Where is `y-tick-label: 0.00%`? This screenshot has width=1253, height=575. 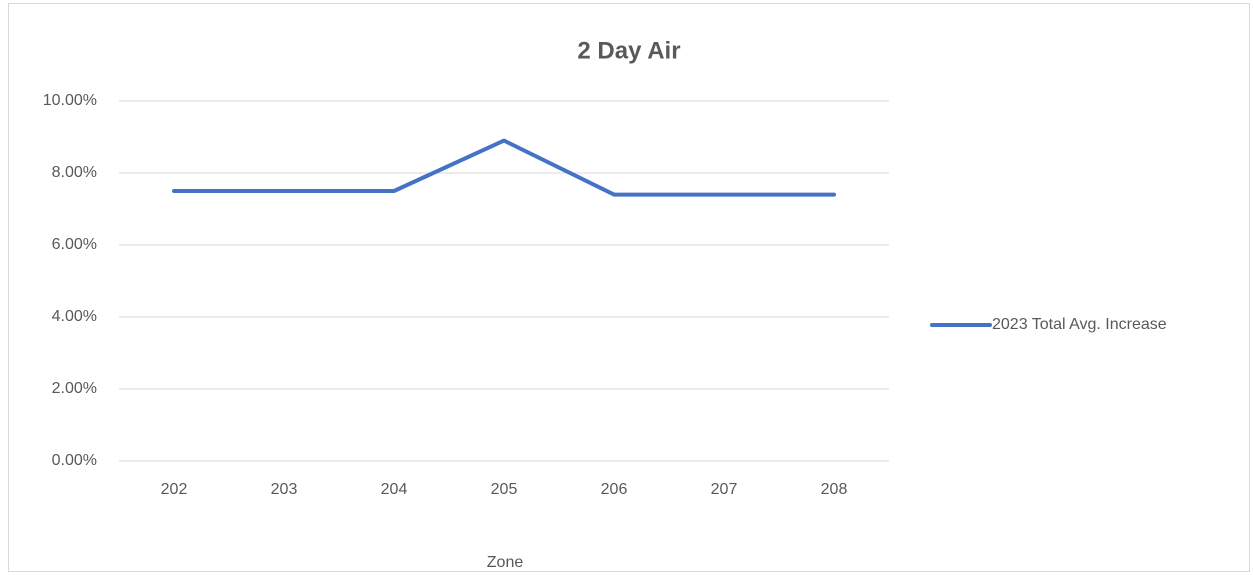
y-tick-label: 0.00% is located at coordinates (74, 460).